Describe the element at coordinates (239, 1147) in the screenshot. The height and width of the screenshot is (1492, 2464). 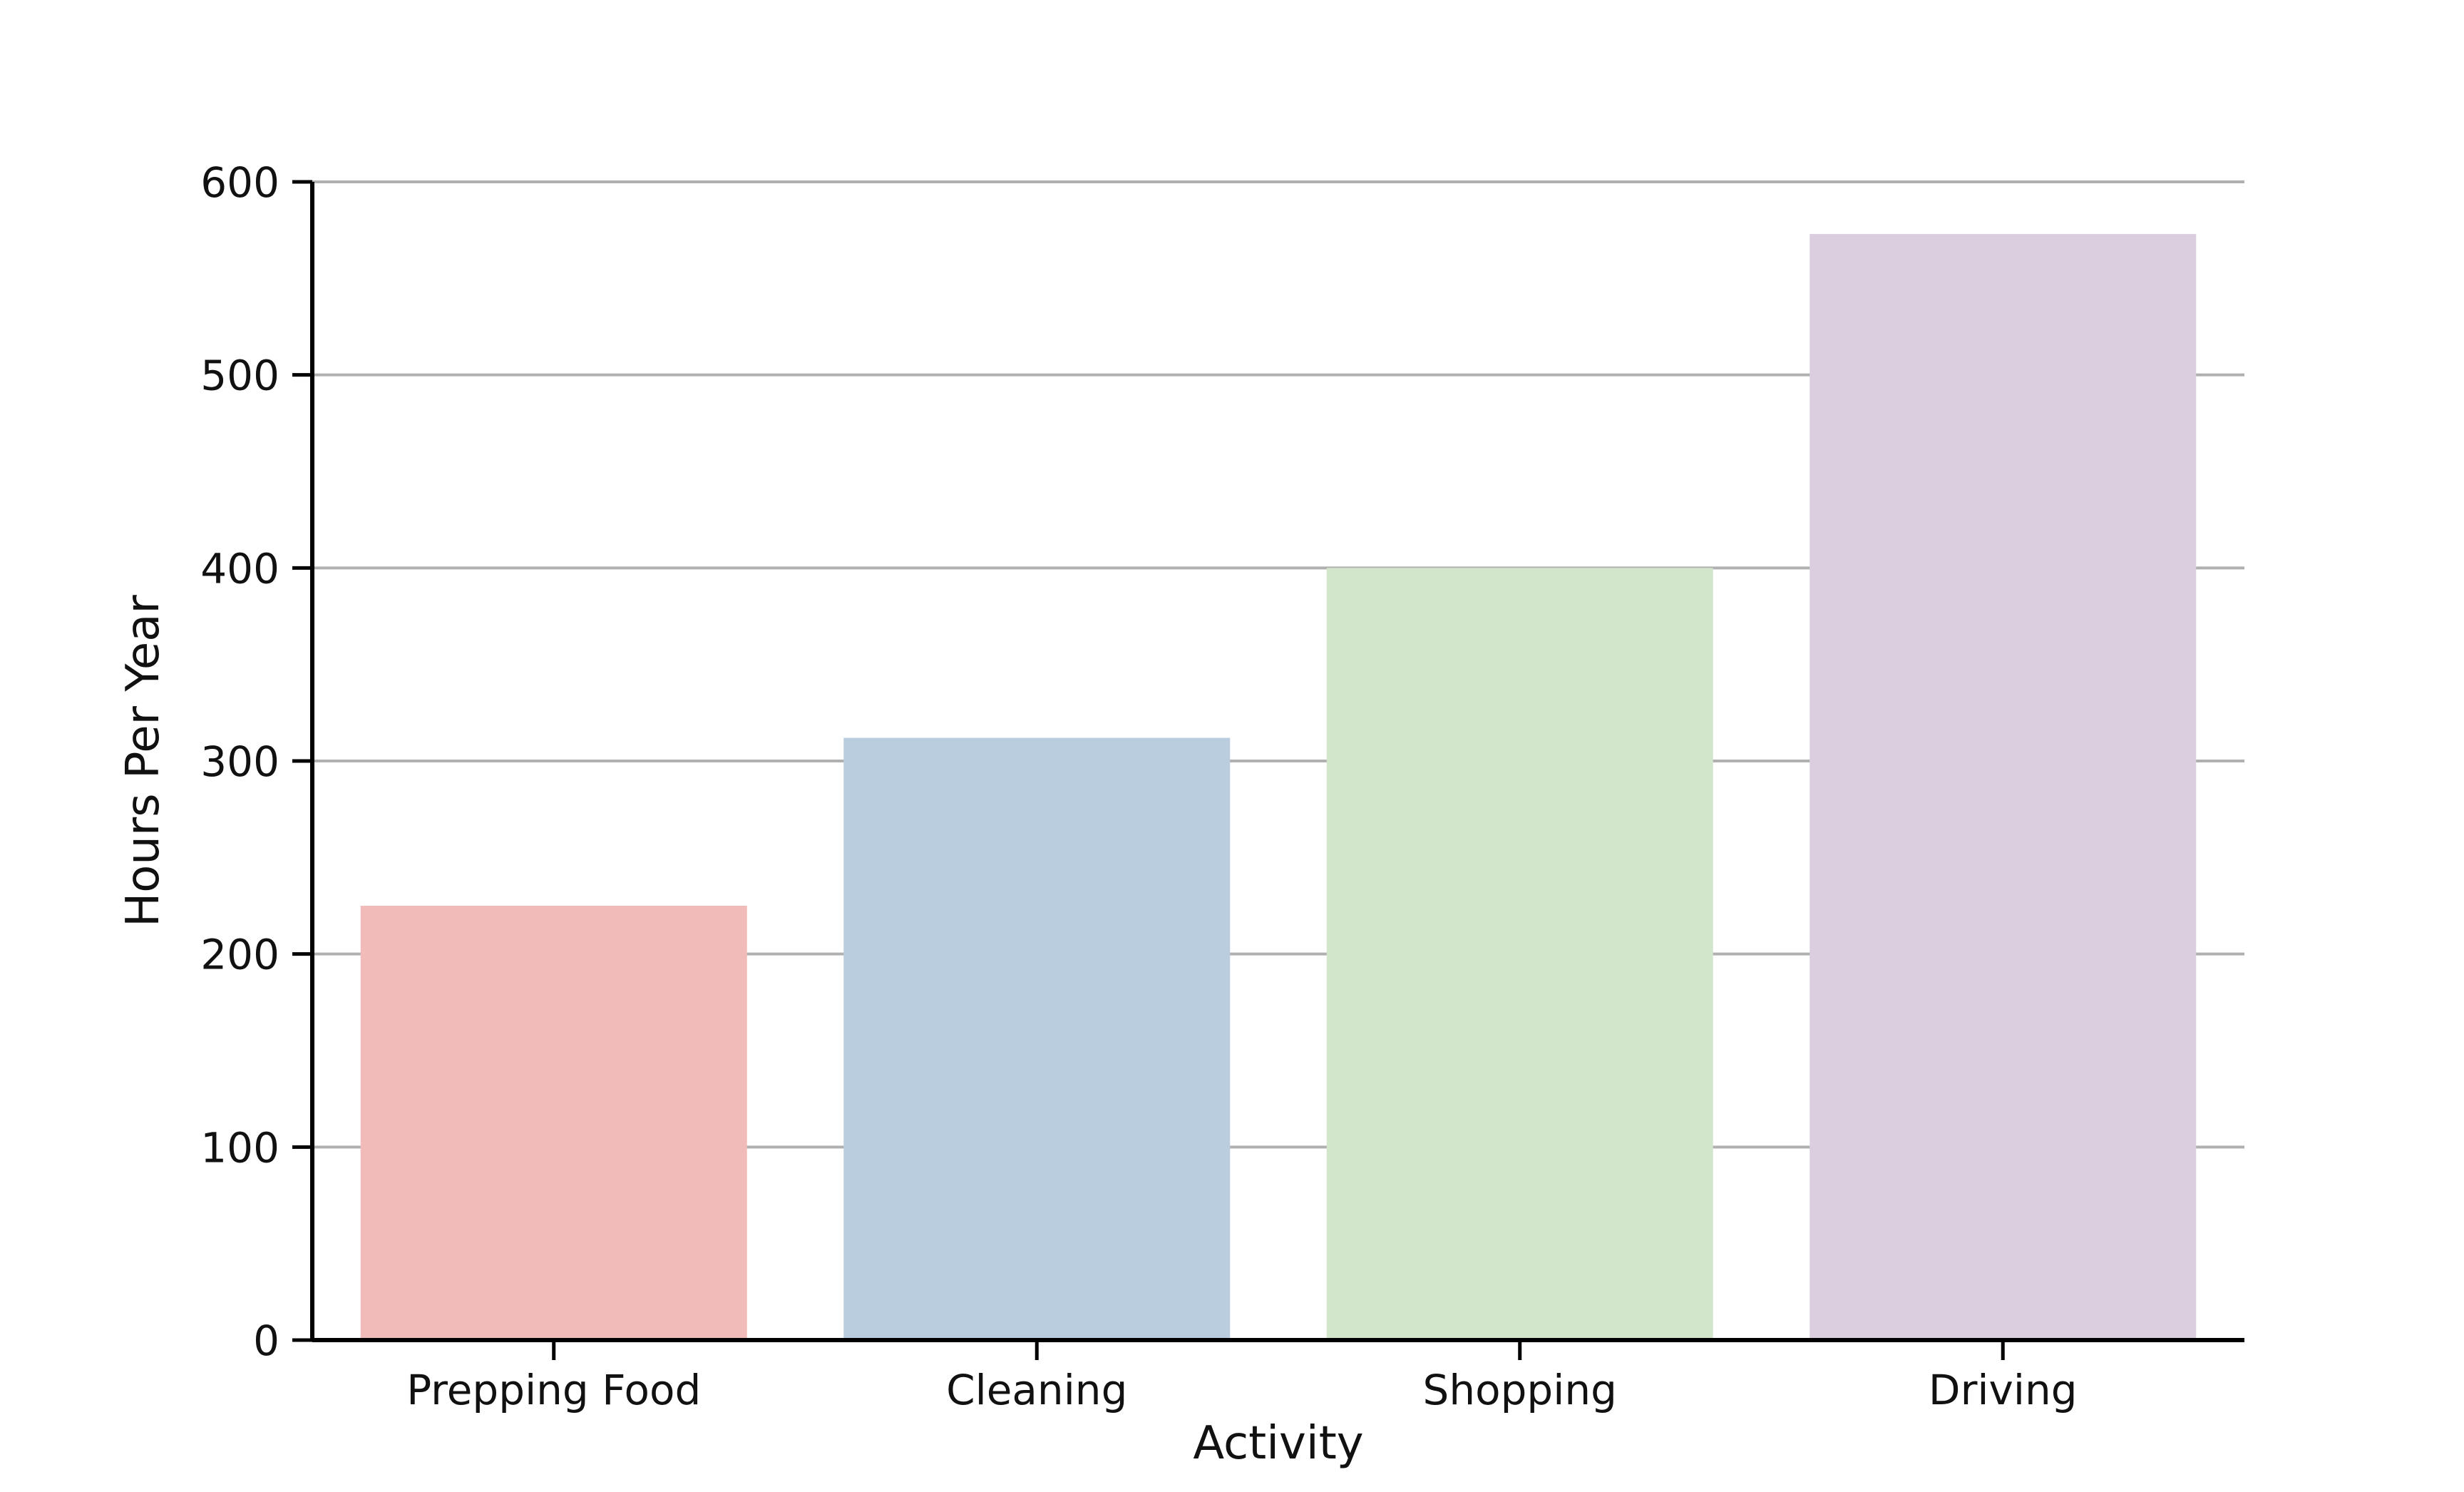
I see `y-tick-label-100: 100` at that location.